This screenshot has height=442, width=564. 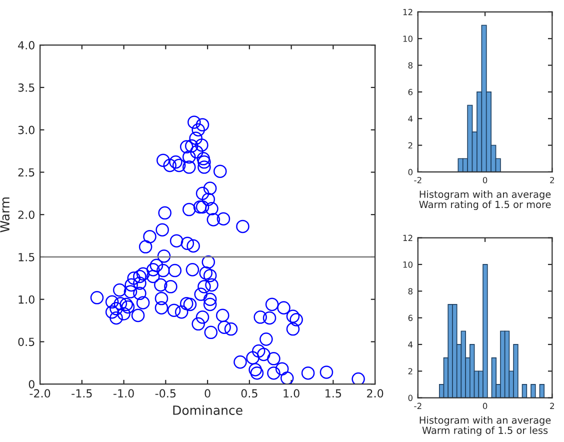 What do you see at coordinates (26, 342) in the screenshot?
I see `y-tick-label: 0.5` at bounding box center [26, 342].